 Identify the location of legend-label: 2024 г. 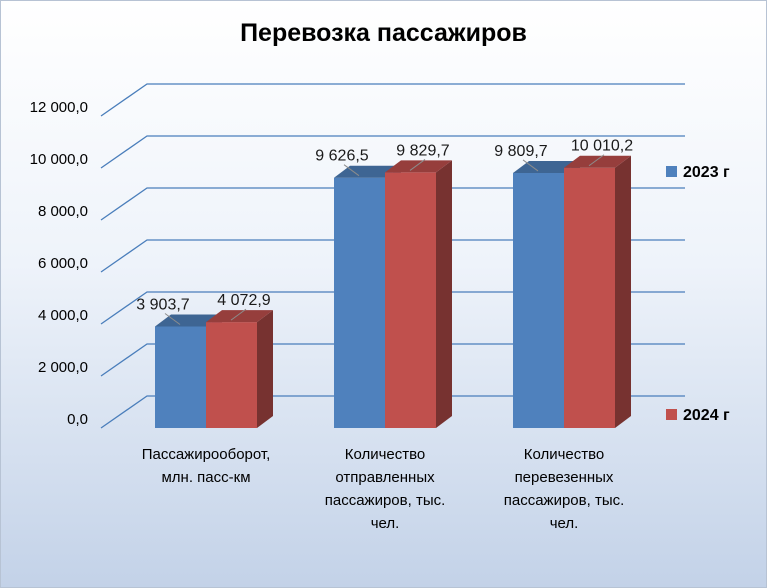
(706, 415).